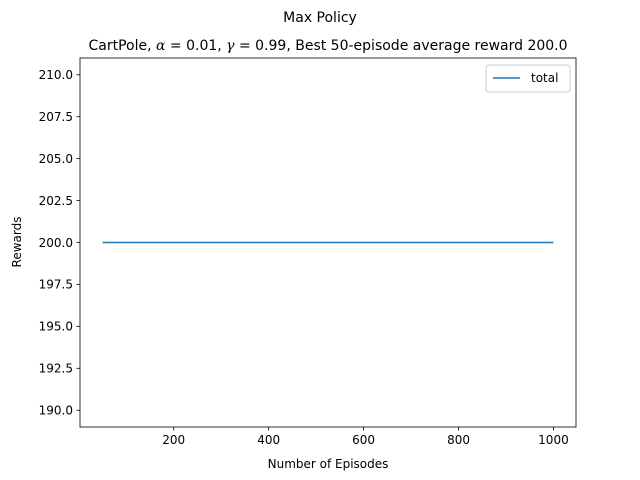 This screenshot has width=640, height=480. What do you see at coordinates (56, 75) in the screenshot?
I see `y-tick-label: 210.0` at bounding box center [56, 75].